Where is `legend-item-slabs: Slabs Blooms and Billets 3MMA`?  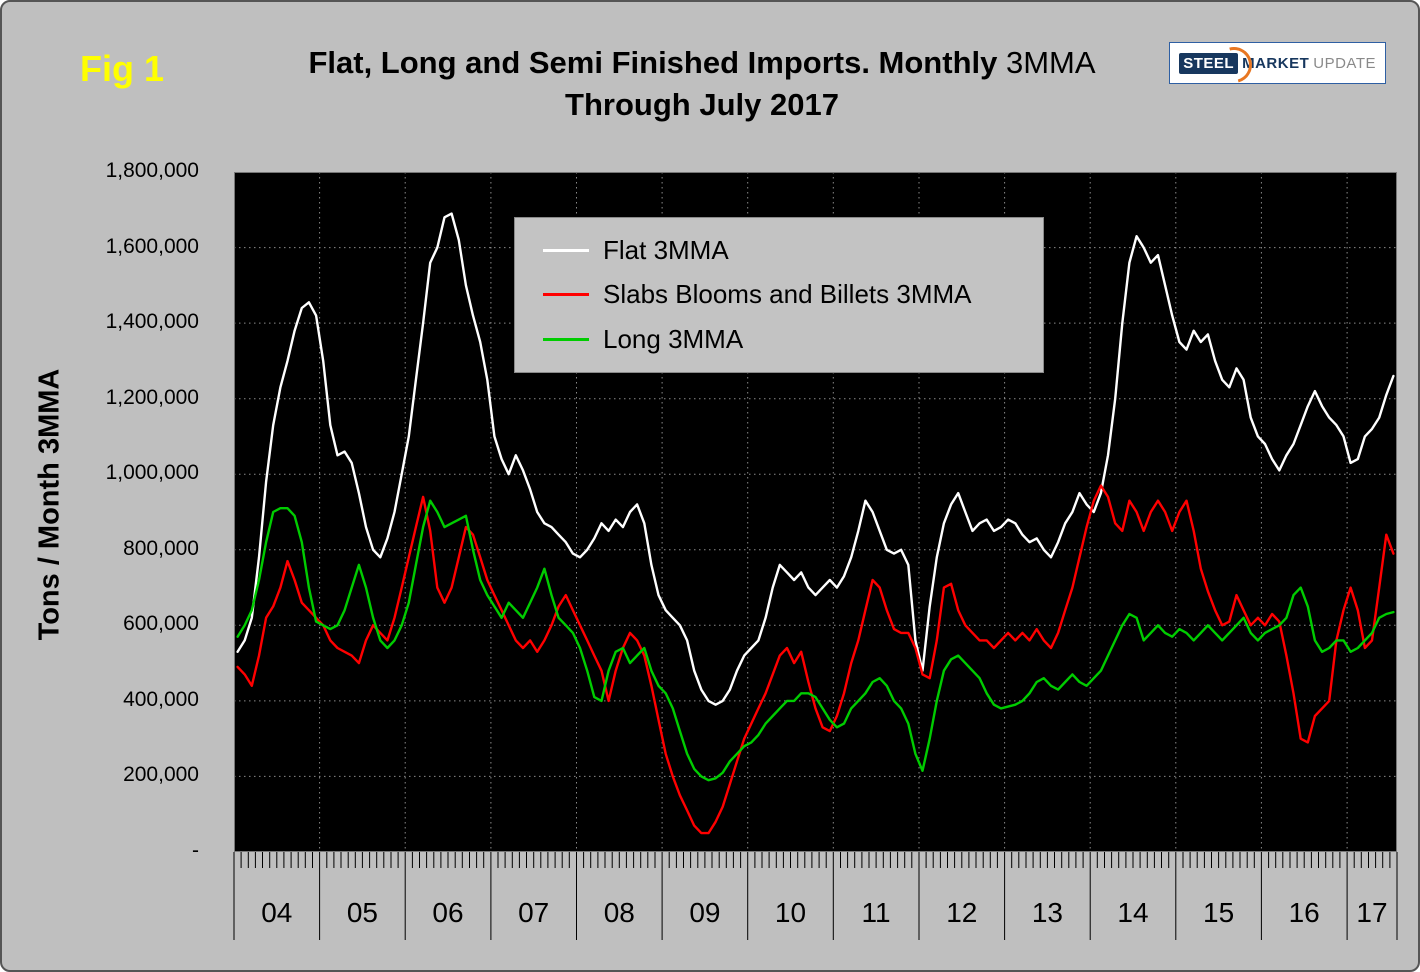 legend-item-slabs: Slabs Blooms and Billets 3MMA is located at coordinates (793, 294).